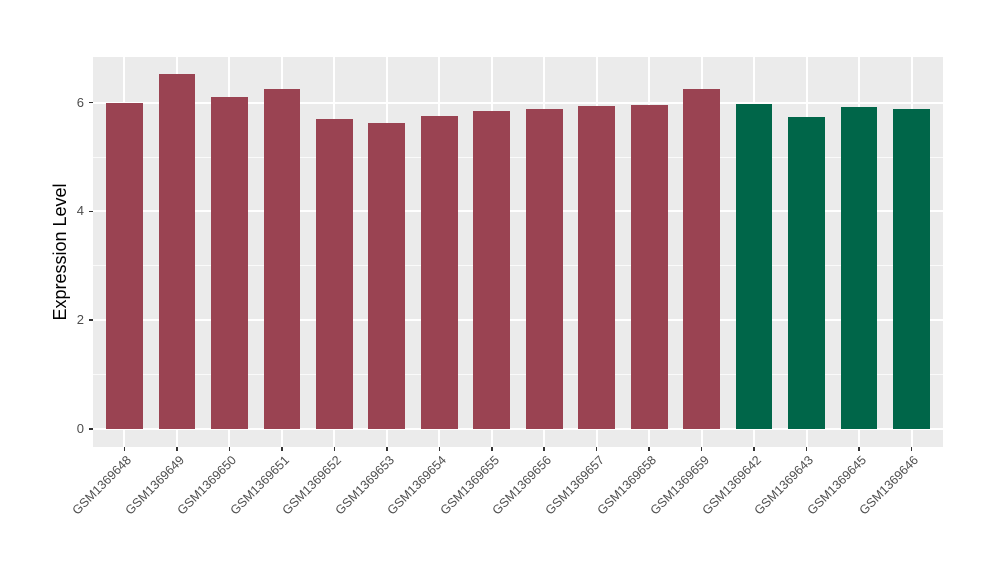 The width and height of the screenshot is (1000, 580). I want to click on bar-GSM1369642, so click(754, 266).